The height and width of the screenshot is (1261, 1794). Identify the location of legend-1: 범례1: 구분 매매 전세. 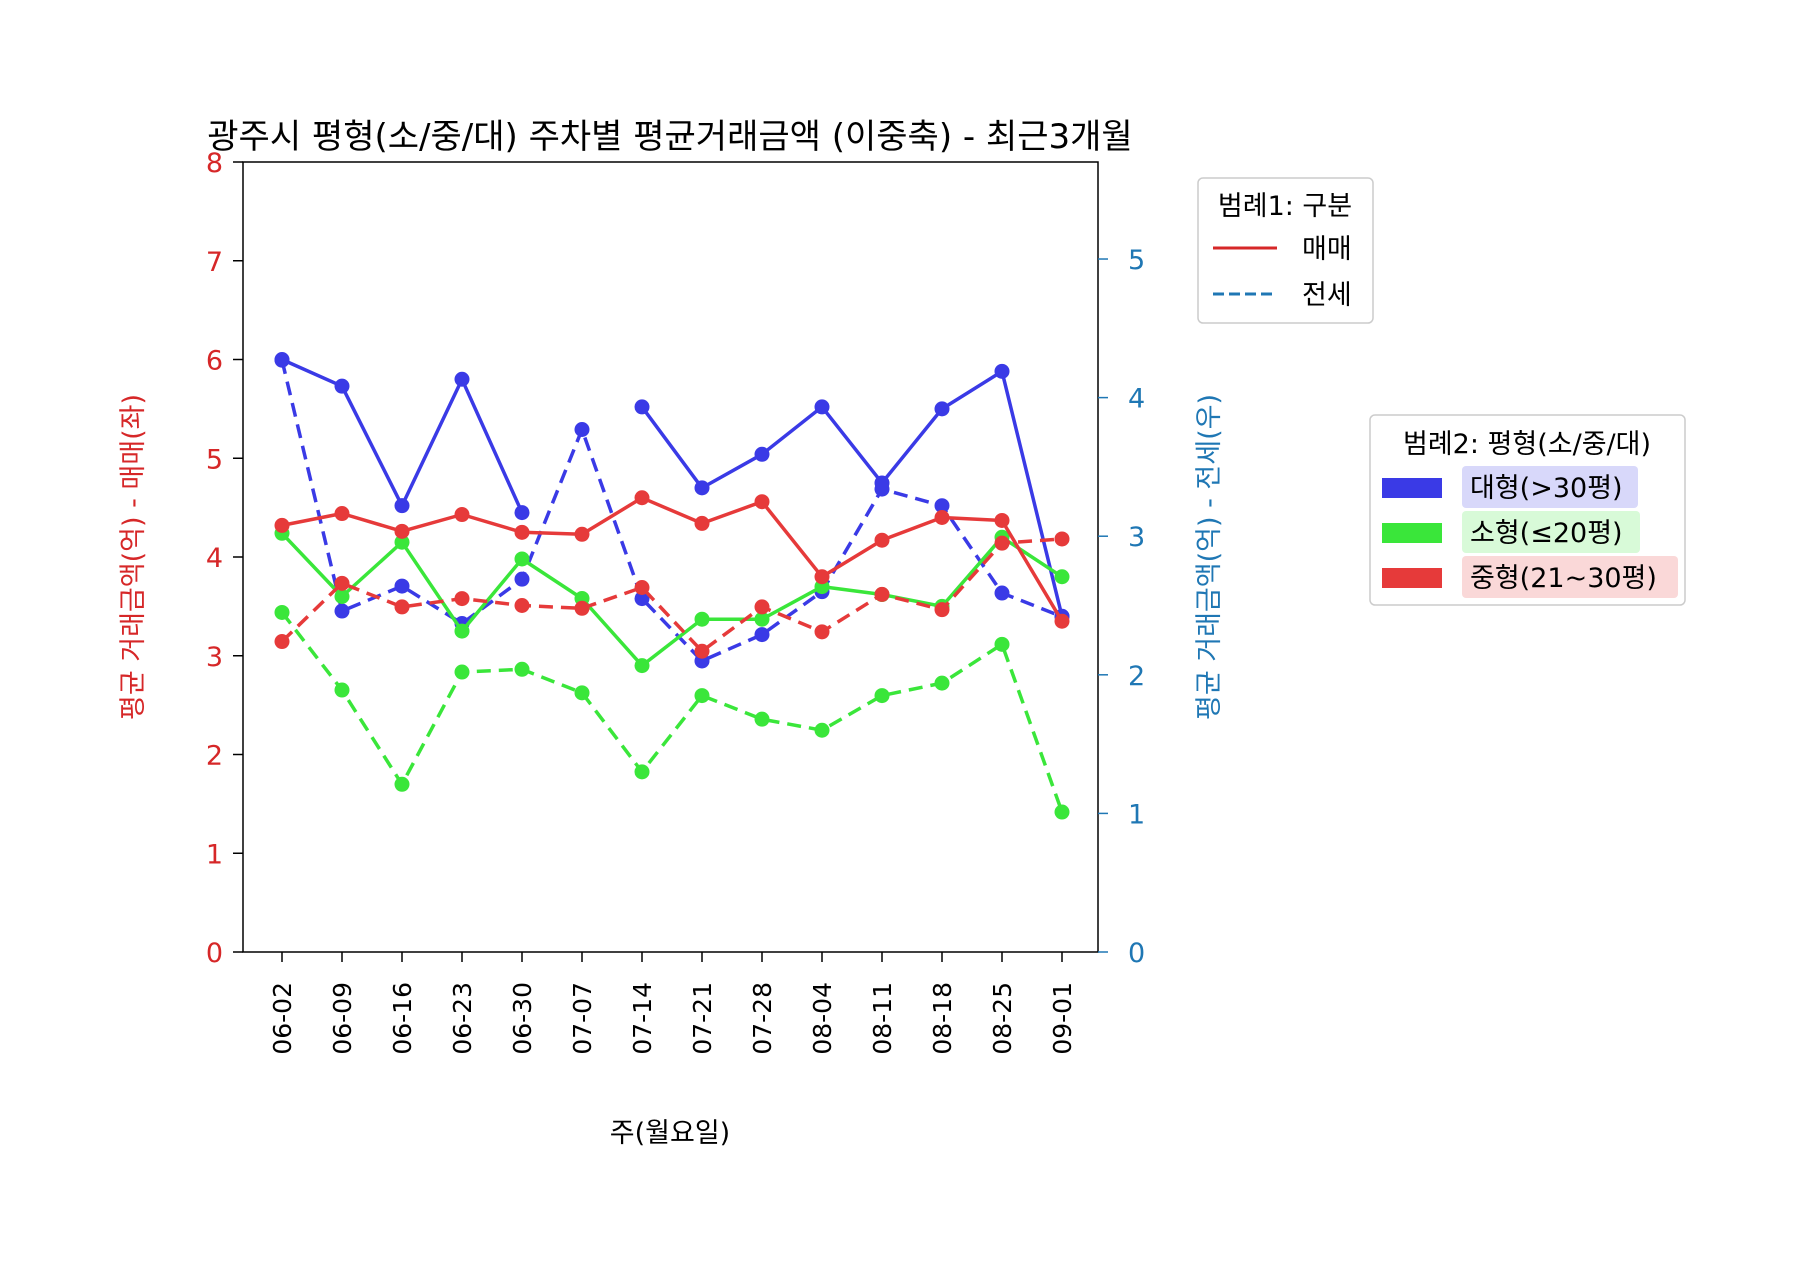
(1285, 250).